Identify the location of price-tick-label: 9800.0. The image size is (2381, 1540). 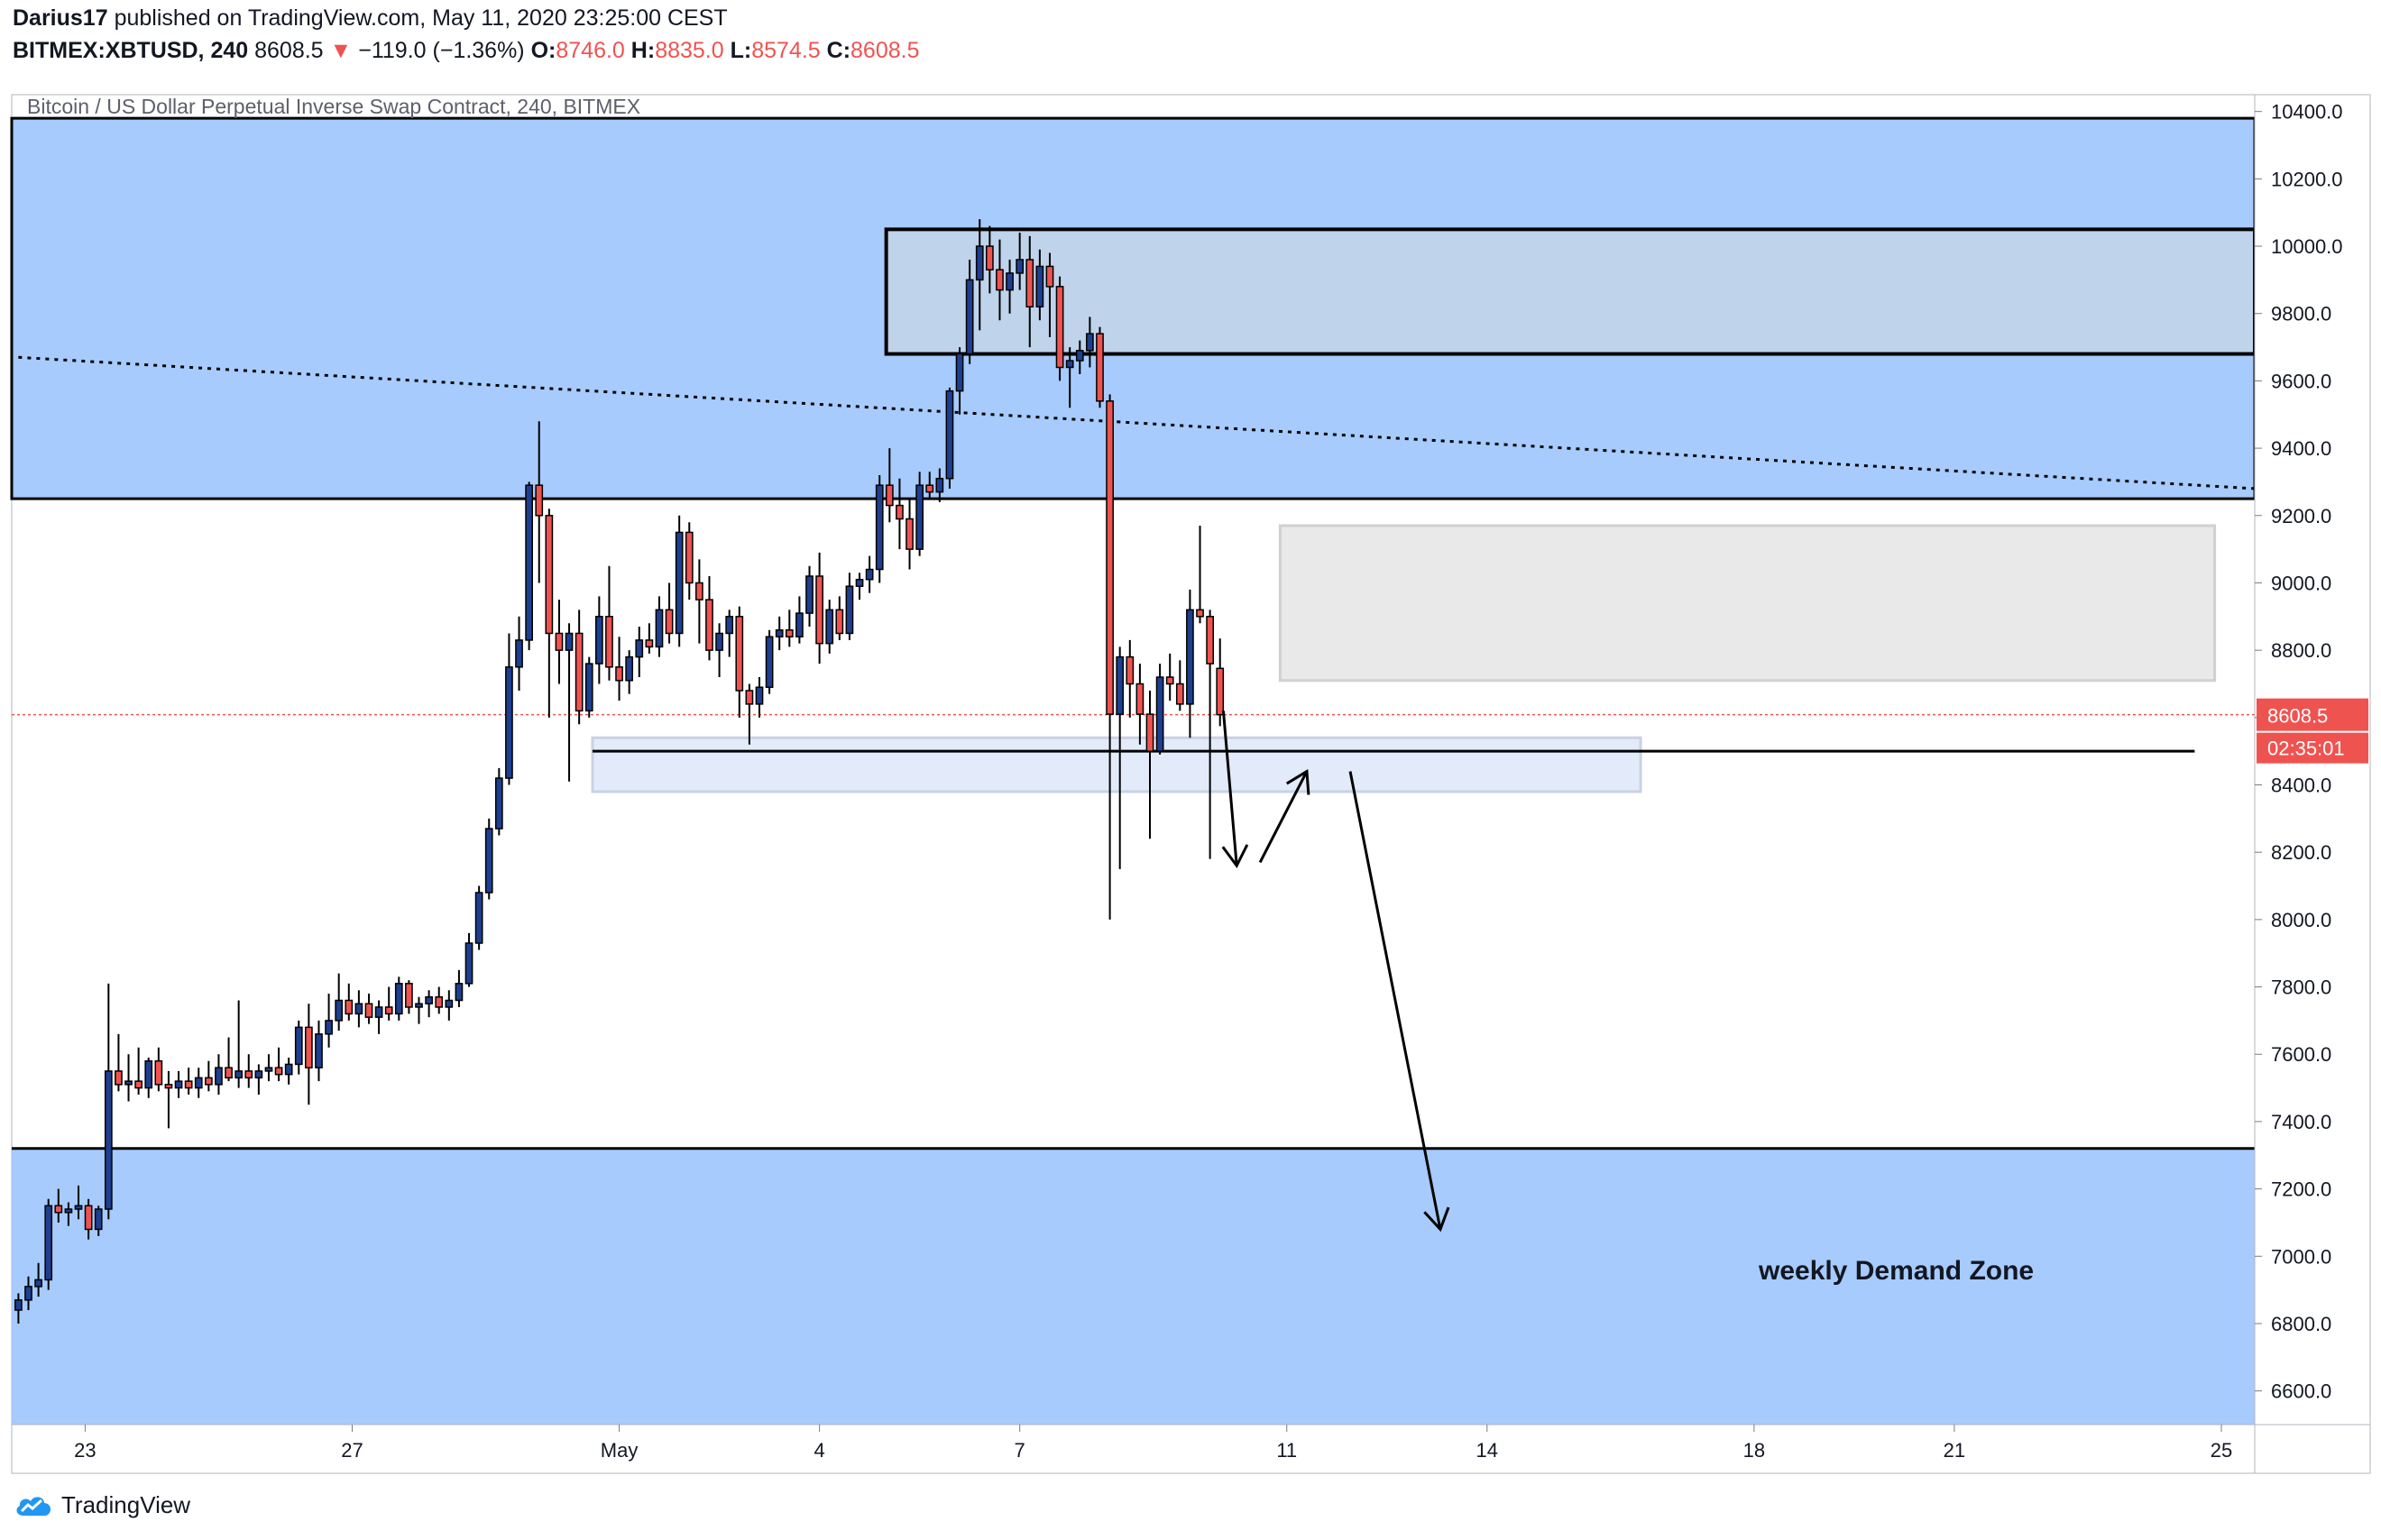
(2301, 314).